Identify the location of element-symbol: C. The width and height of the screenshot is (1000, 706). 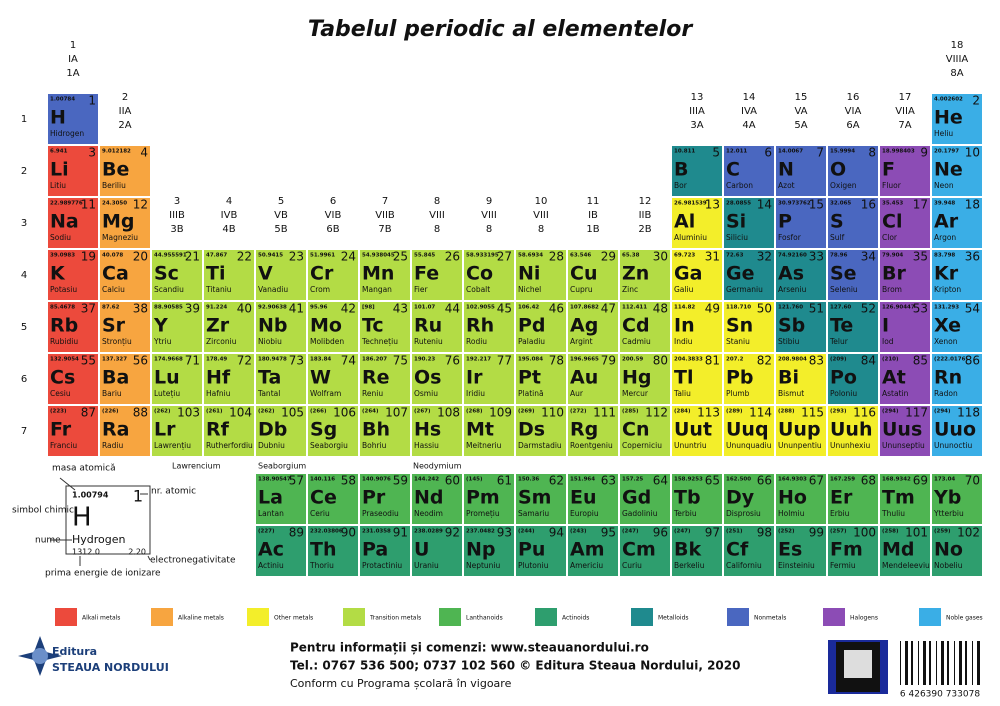
(733, 170).